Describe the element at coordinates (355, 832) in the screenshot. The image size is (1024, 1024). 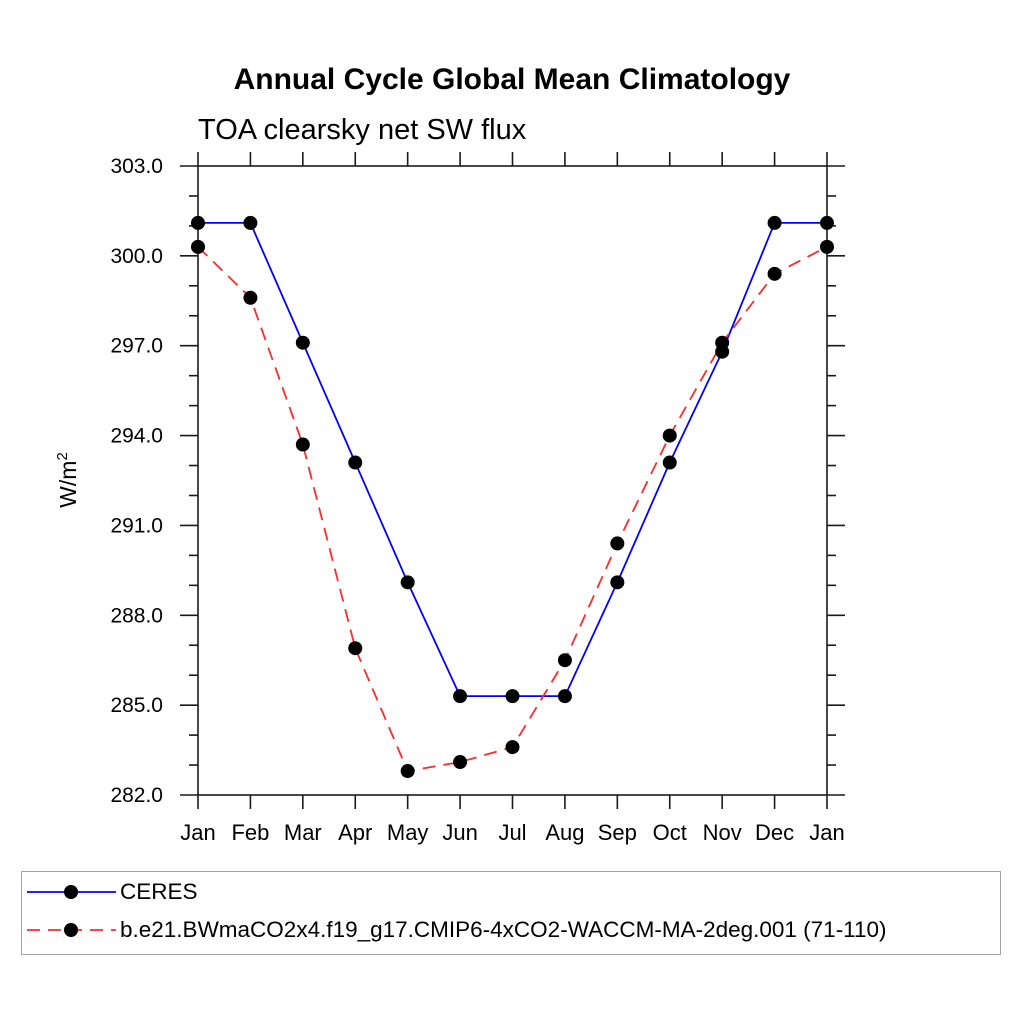
I see `x-tick-label: Apr` at that location.